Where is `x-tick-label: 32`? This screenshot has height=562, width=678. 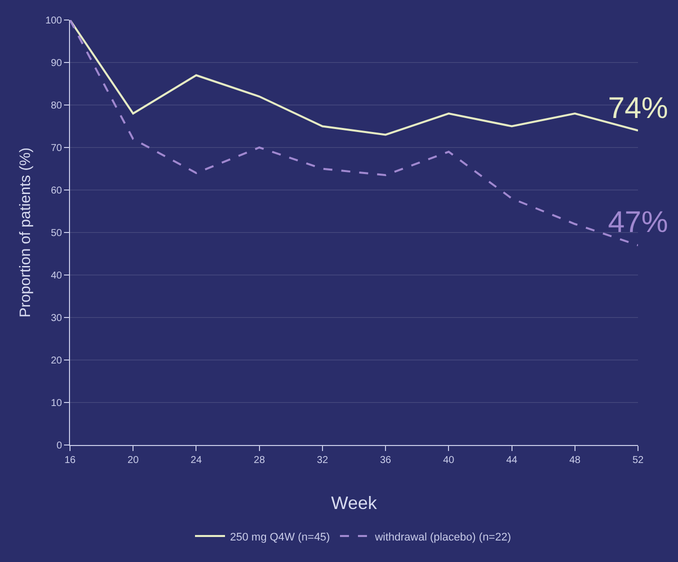 x-tick-label: 32 is located at coordinates (322, 460).